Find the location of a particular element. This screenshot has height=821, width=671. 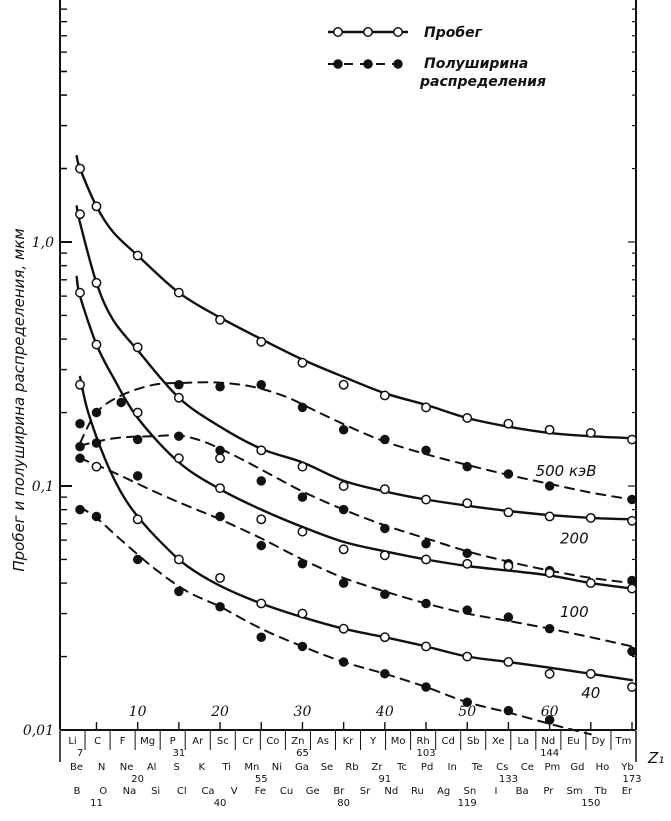

element-row2-symbol: Ga is located at coordinates (302, 767).